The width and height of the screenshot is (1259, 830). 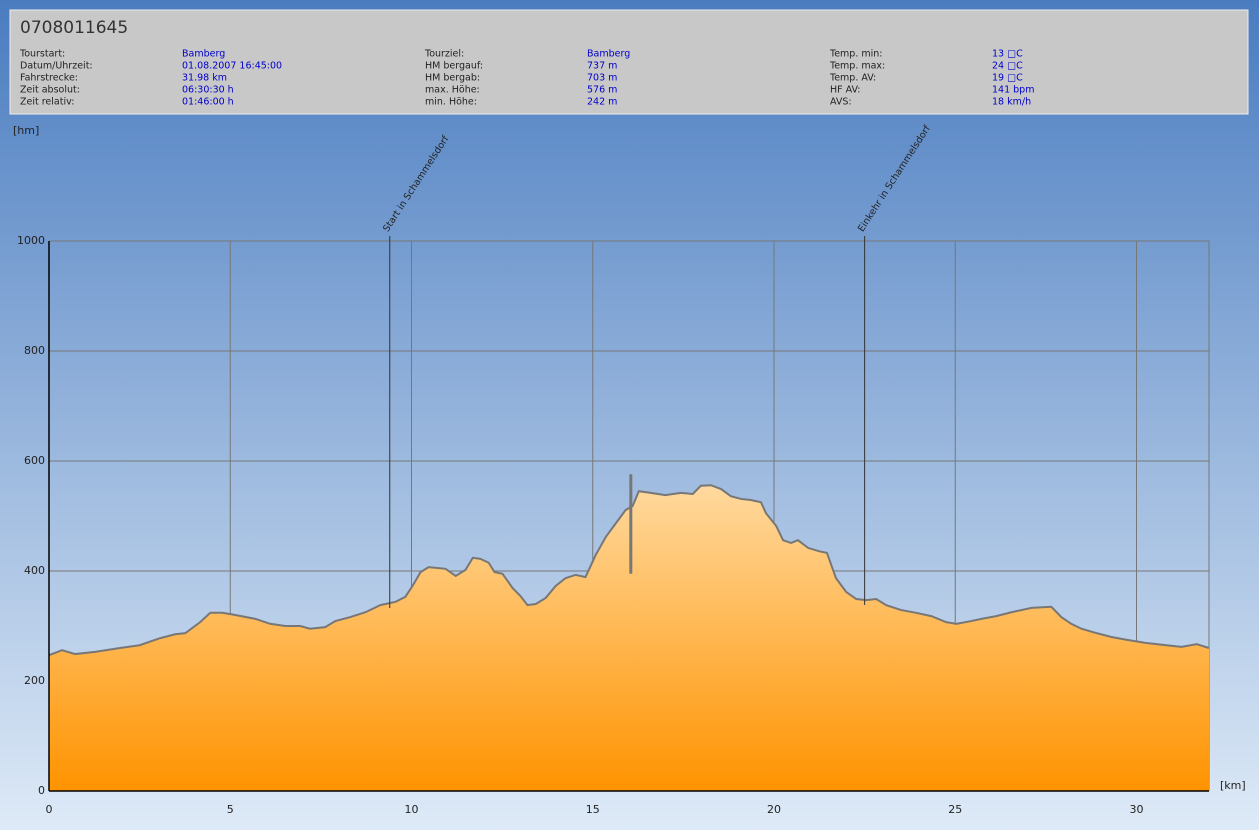 What do you see at coordinates (1007, 54) in the screenshot?
I see `info-value: 13 □C` at bounding box center [1007, 54].